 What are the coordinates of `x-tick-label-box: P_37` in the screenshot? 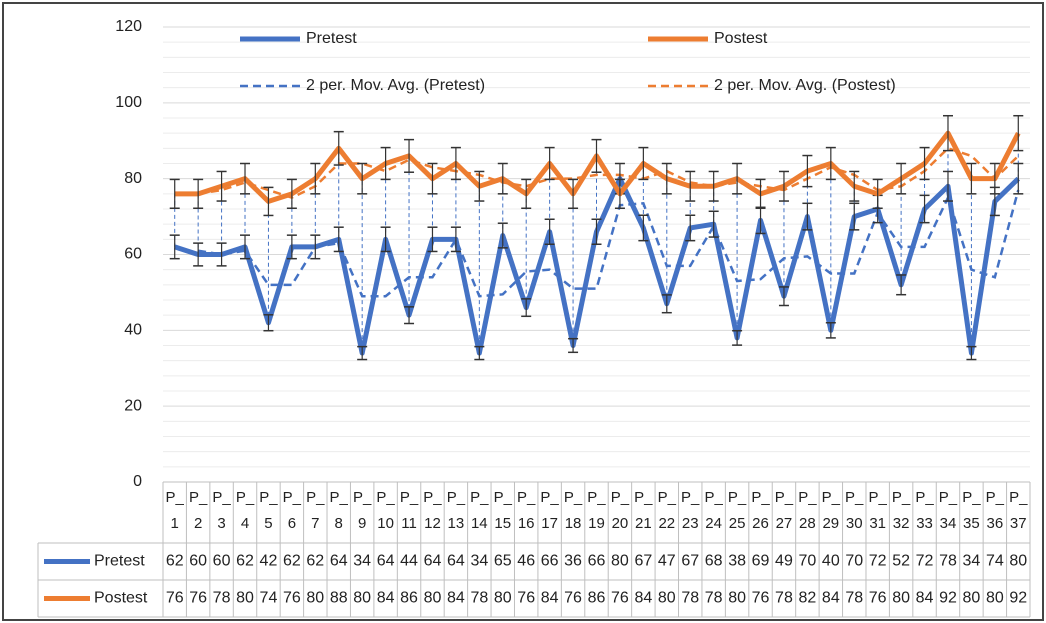 It's located at (1018, 510).